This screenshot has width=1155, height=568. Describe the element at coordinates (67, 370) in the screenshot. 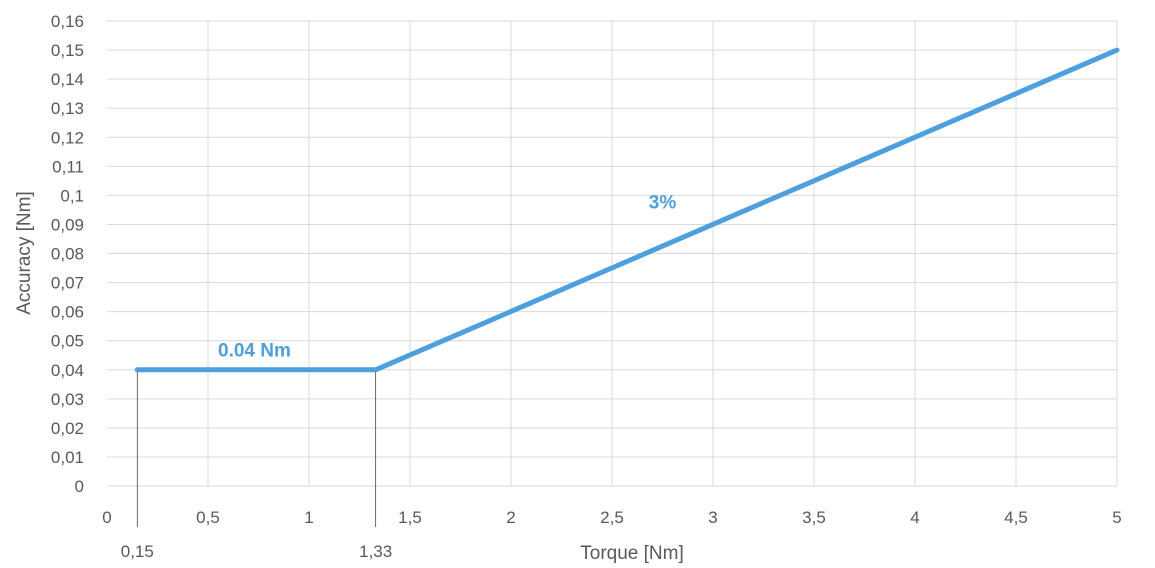

I see `y-tick-label: 0,04` at that location.